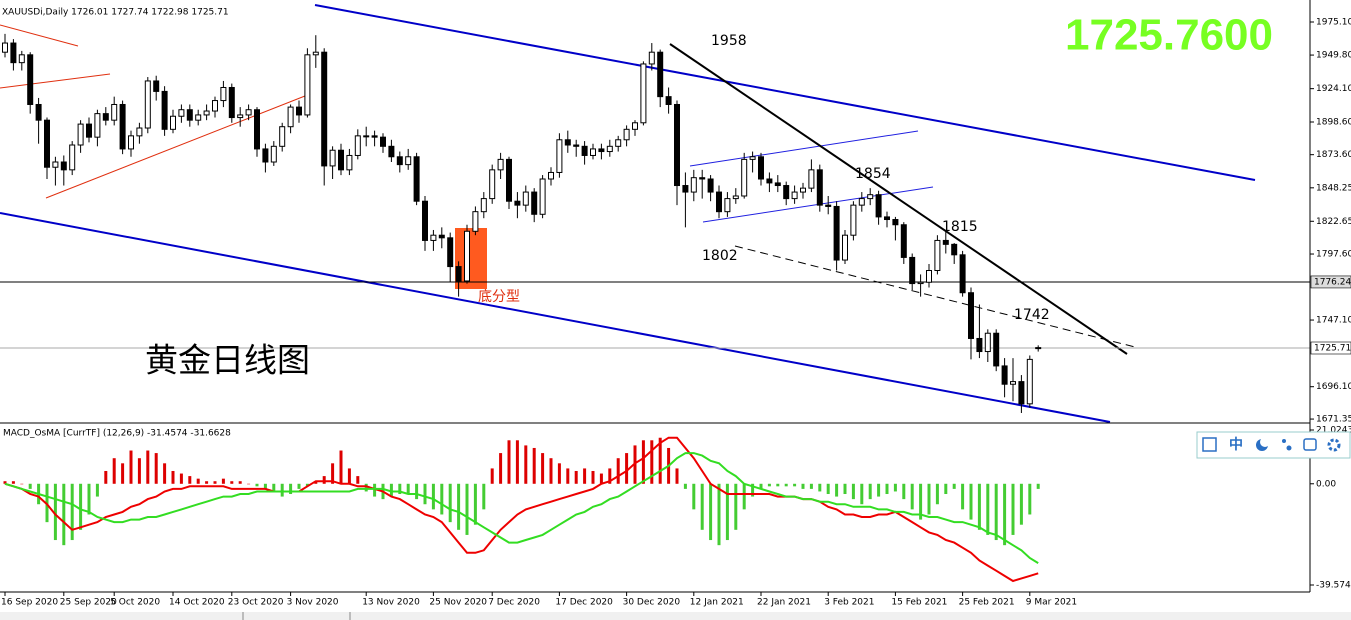 This screenshot has height=620, width=1351. I want to click on icon-resize, so click(1209, 444).